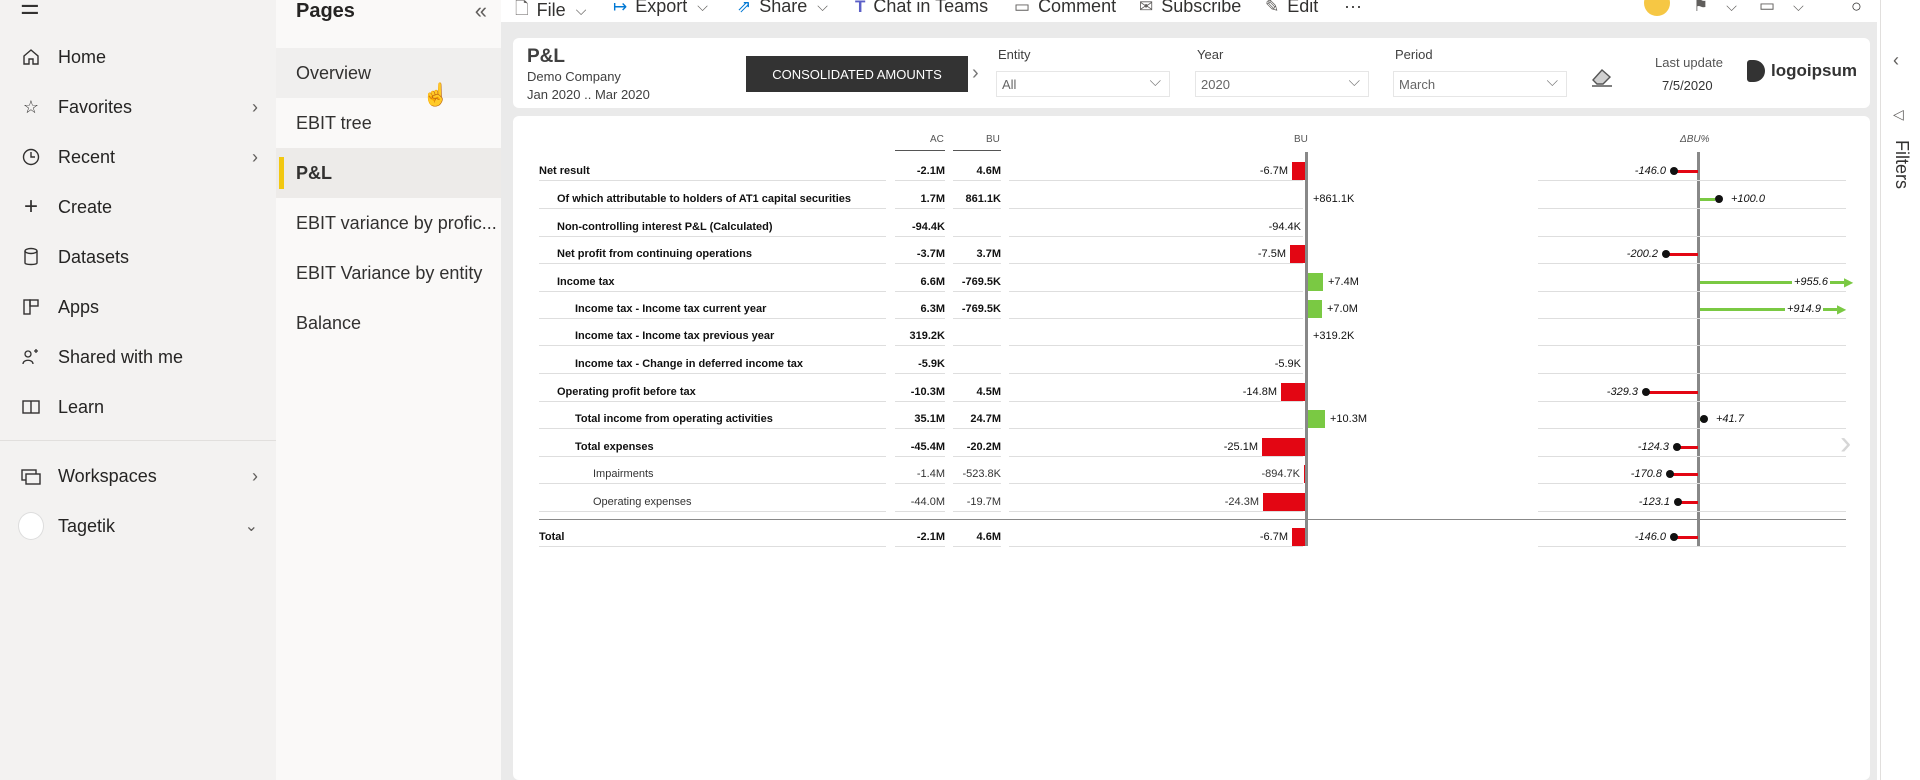  I want to click on nav-label: Shared with me, so click(121, 356).